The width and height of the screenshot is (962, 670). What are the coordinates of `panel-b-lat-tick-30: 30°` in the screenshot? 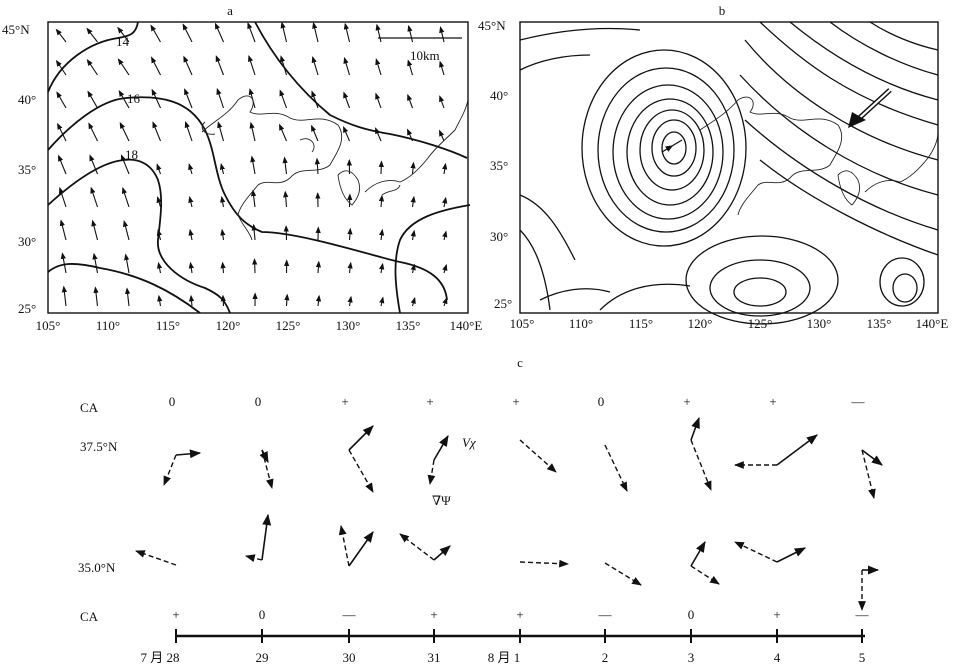 It's located at (499, 236).